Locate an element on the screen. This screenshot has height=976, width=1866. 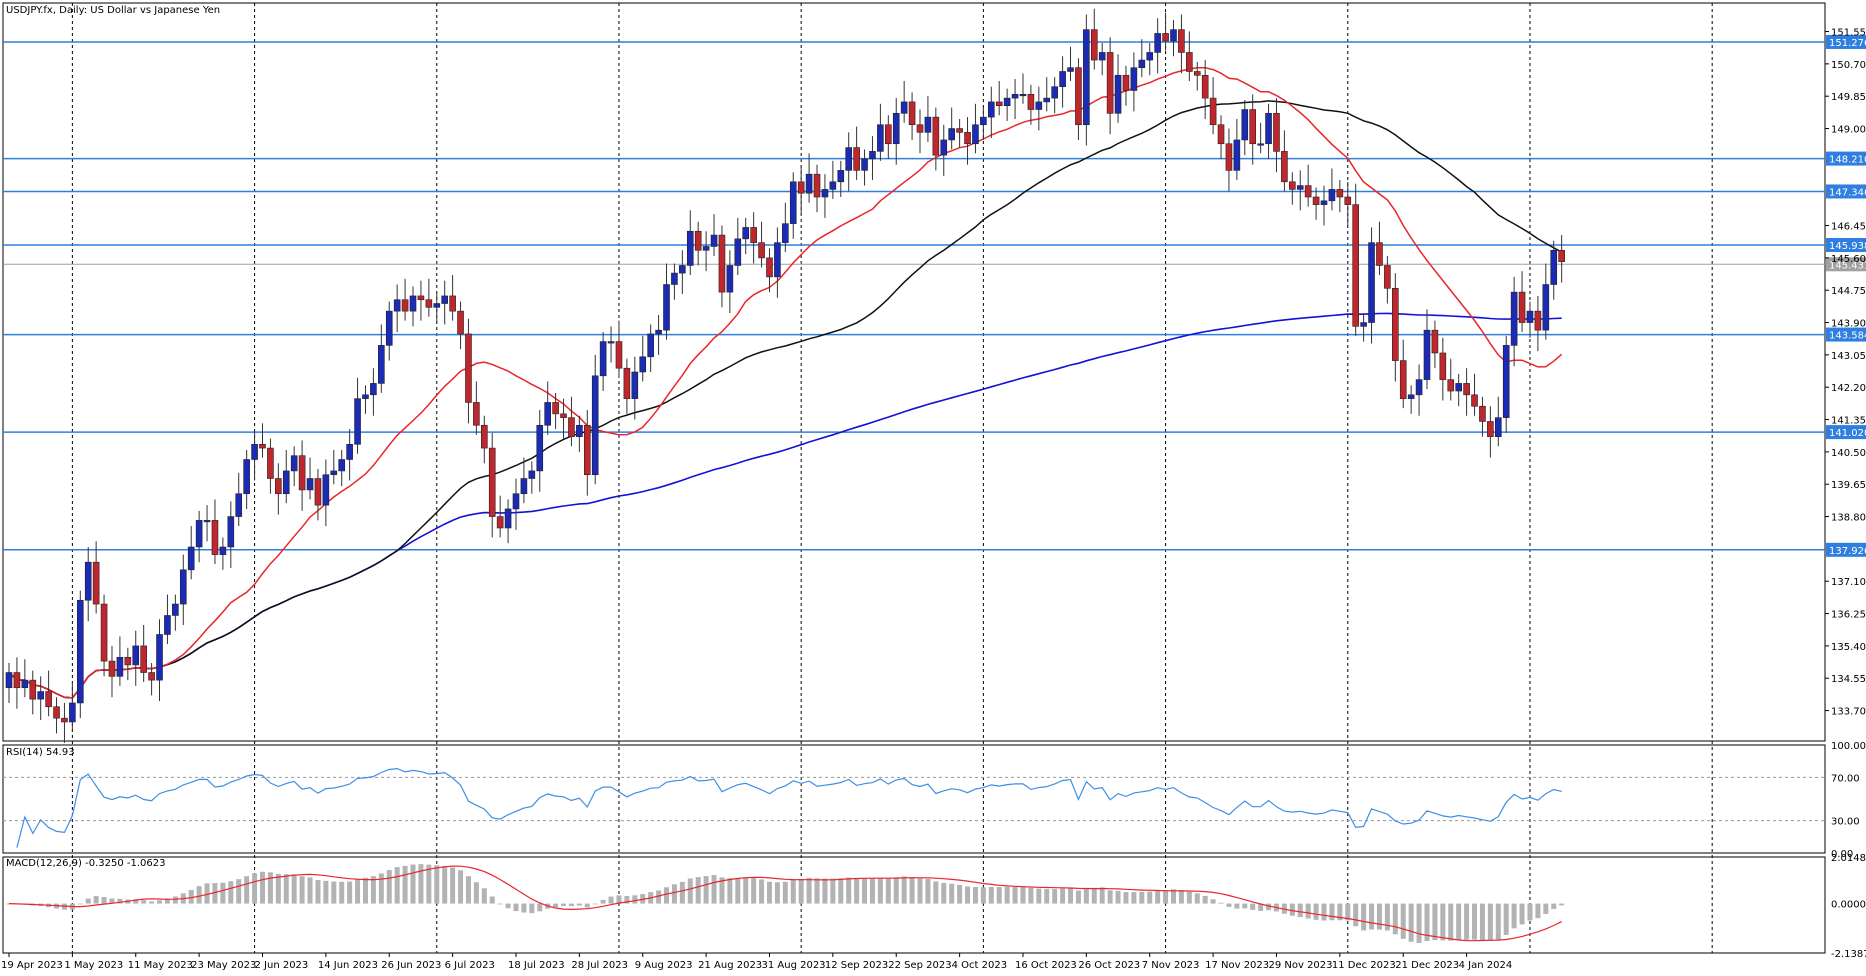
price-level-label: 141.020 is located at coordinates (1847, 433).